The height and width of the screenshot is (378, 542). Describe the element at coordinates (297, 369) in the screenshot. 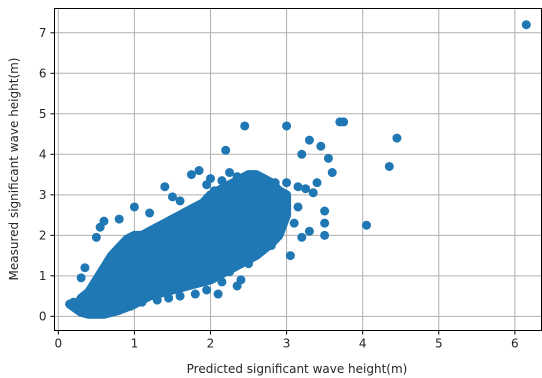

I see `x-axis-label: Predicted significant wave height(m)` at that location.